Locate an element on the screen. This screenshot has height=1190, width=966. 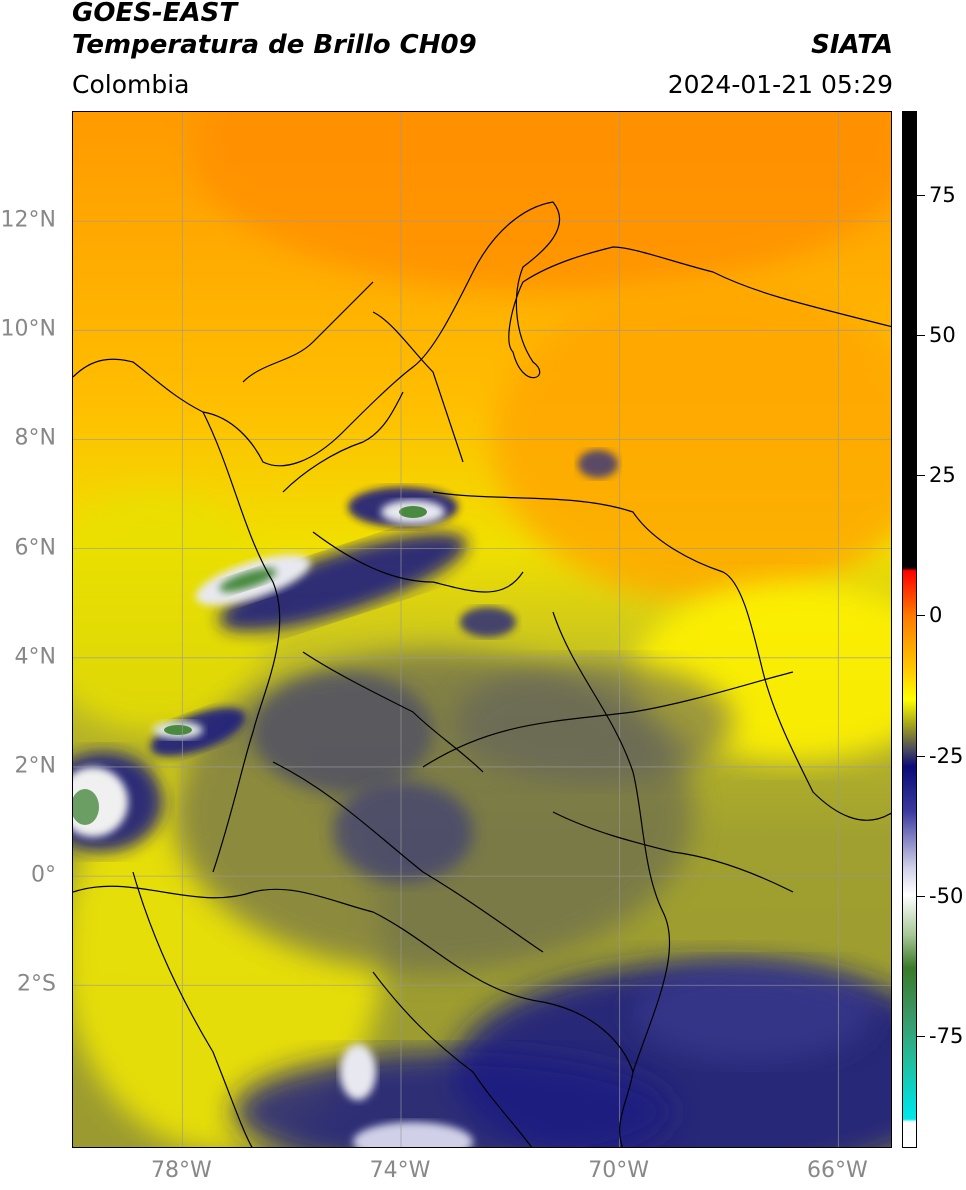
colorbar-tick-label: -75 is located at coordinates (946, 1035).